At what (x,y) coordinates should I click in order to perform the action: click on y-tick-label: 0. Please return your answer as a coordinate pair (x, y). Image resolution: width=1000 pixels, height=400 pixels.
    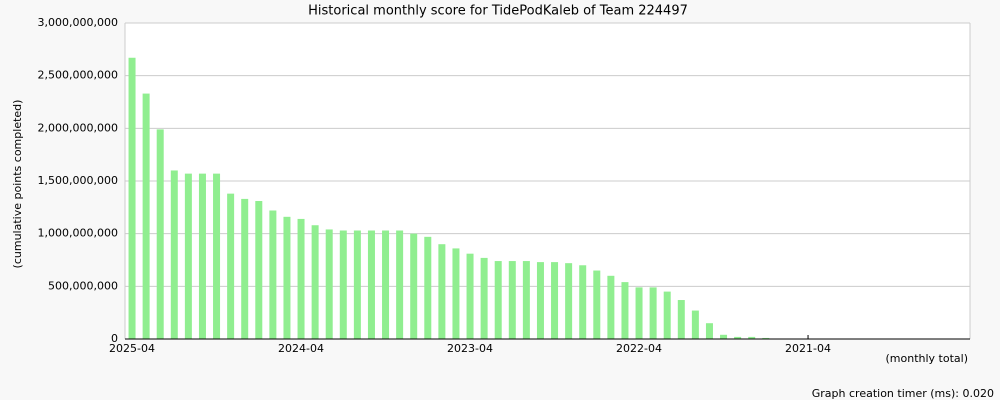
    Looking at the image, I should click on (114, 338).